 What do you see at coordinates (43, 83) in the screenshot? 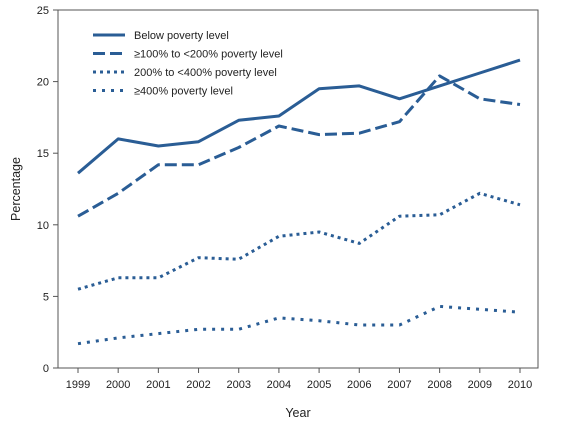
I see `y-tick-label: 20` at bounding box center [43, 83].